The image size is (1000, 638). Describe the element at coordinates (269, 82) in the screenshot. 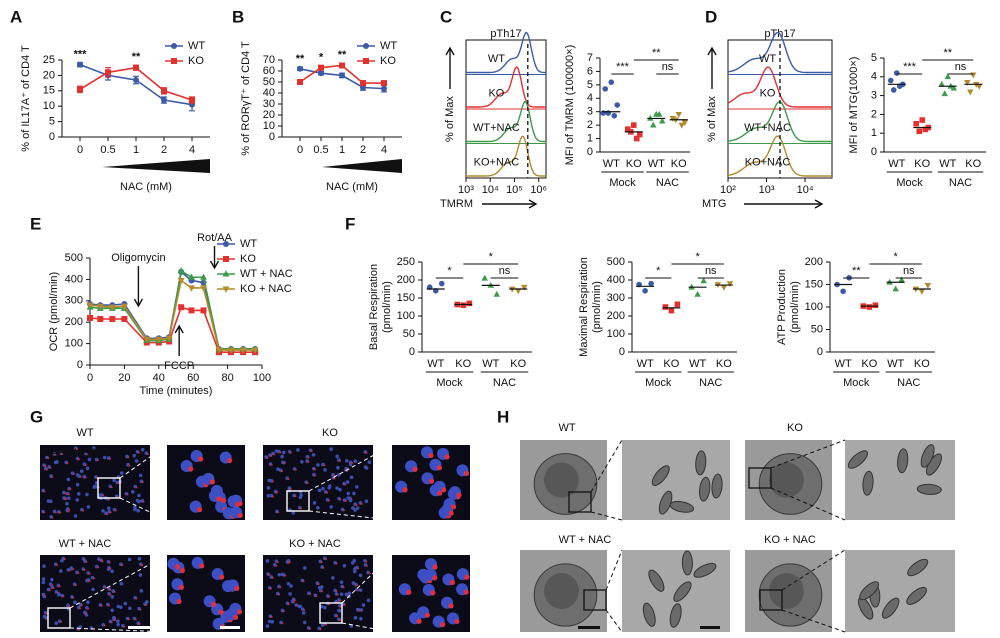

I see `y-tick-label: 50` at that location.